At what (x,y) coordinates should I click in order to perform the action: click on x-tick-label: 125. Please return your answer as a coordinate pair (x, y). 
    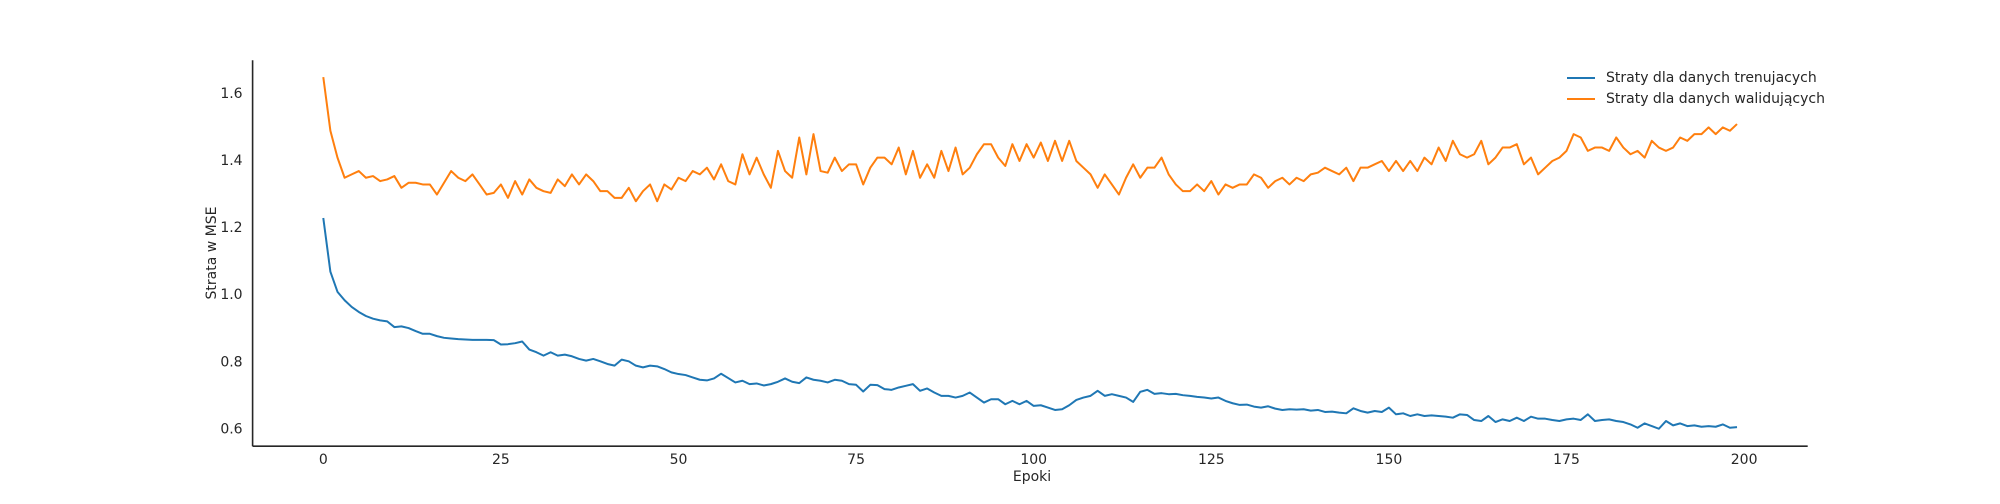
    Looking at the image, I should click on (1211, 460).